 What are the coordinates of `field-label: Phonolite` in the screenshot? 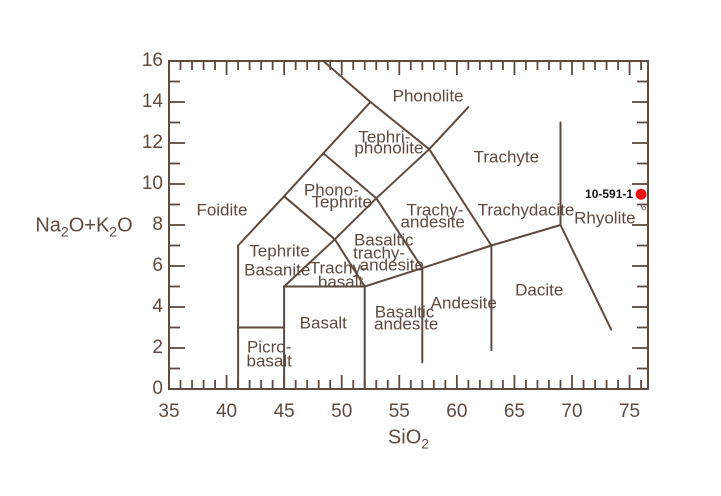 It's located at (428, 96).